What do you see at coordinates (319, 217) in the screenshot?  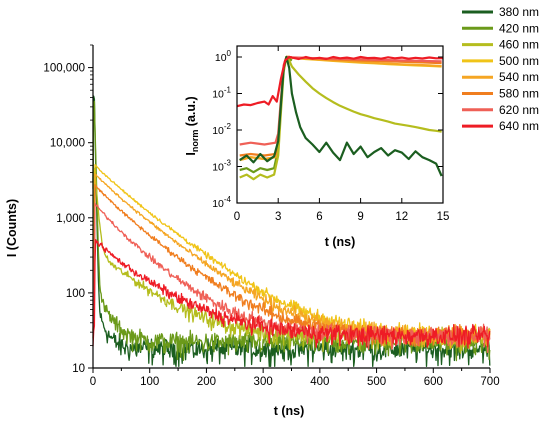 I see `inset-x-tick-label: 6` at bounding box center [319, 217].